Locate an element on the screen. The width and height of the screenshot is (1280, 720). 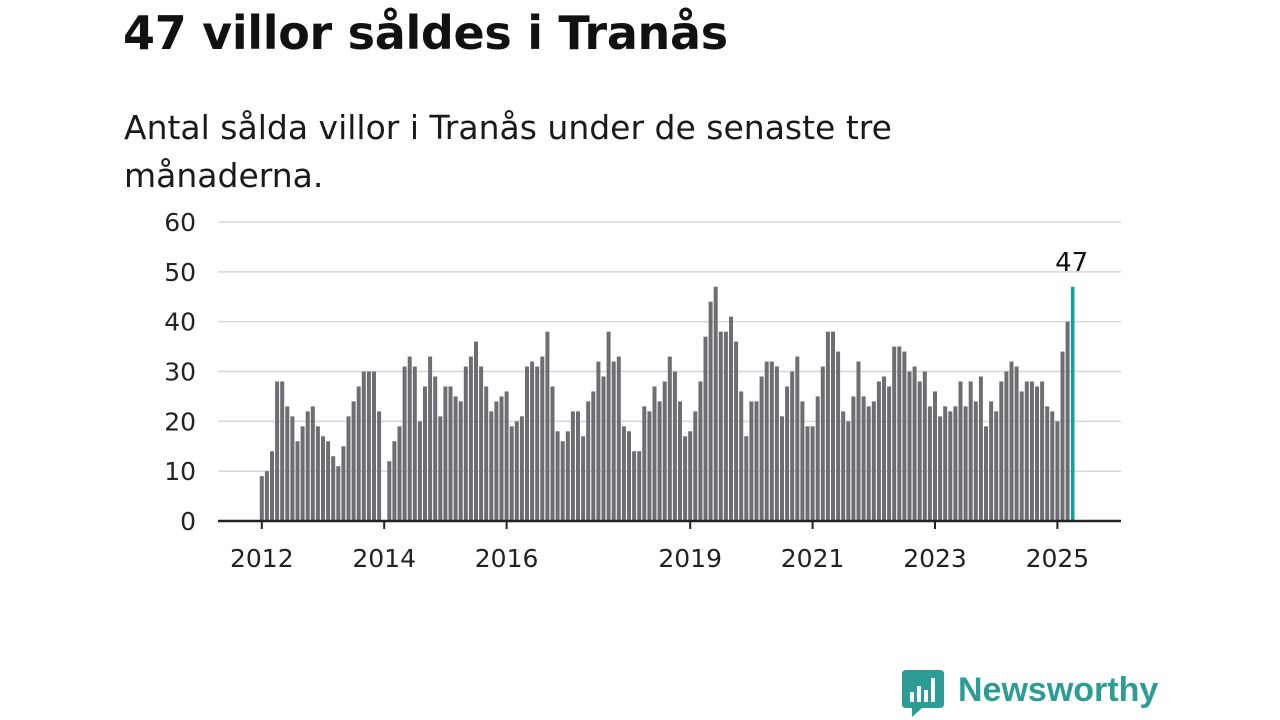
y-tick-label: 60 is located at coordinates (180, 222).